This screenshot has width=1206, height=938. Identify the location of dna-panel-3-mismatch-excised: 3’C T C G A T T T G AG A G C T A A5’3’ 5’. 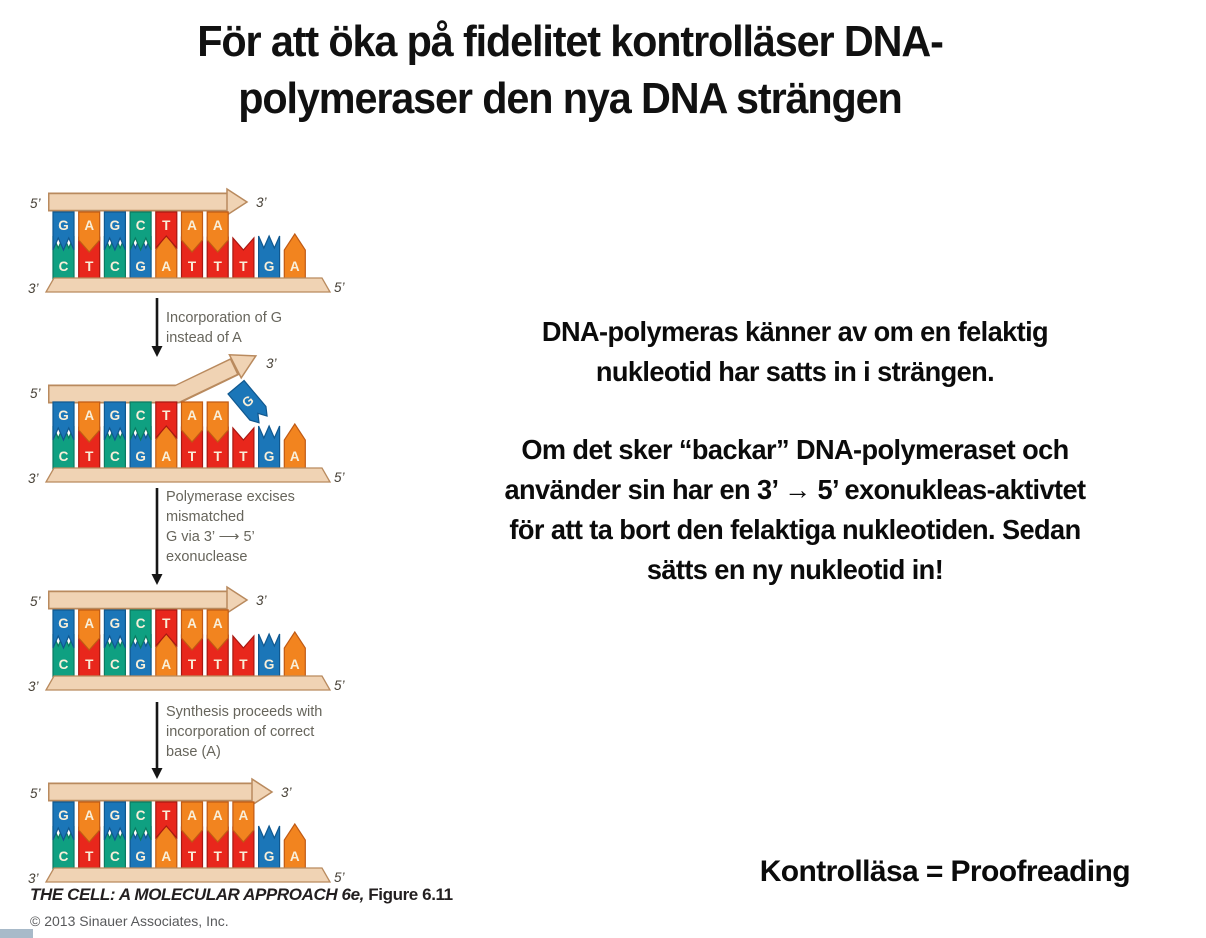
(187, 639).